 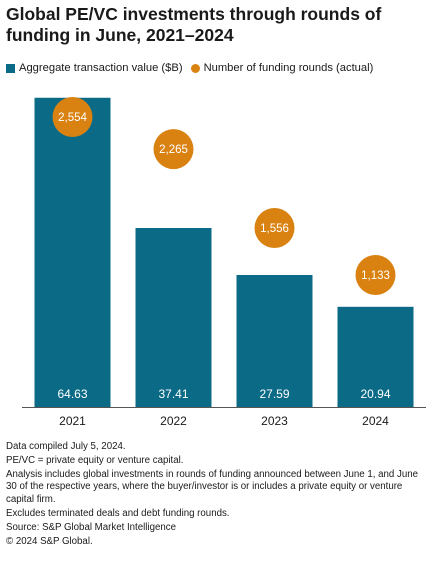 What do you see at coordinates (173, 394) in the screenshot?
I see `bar-value-label-2022: 37.41` at bounding box center [173, 394].